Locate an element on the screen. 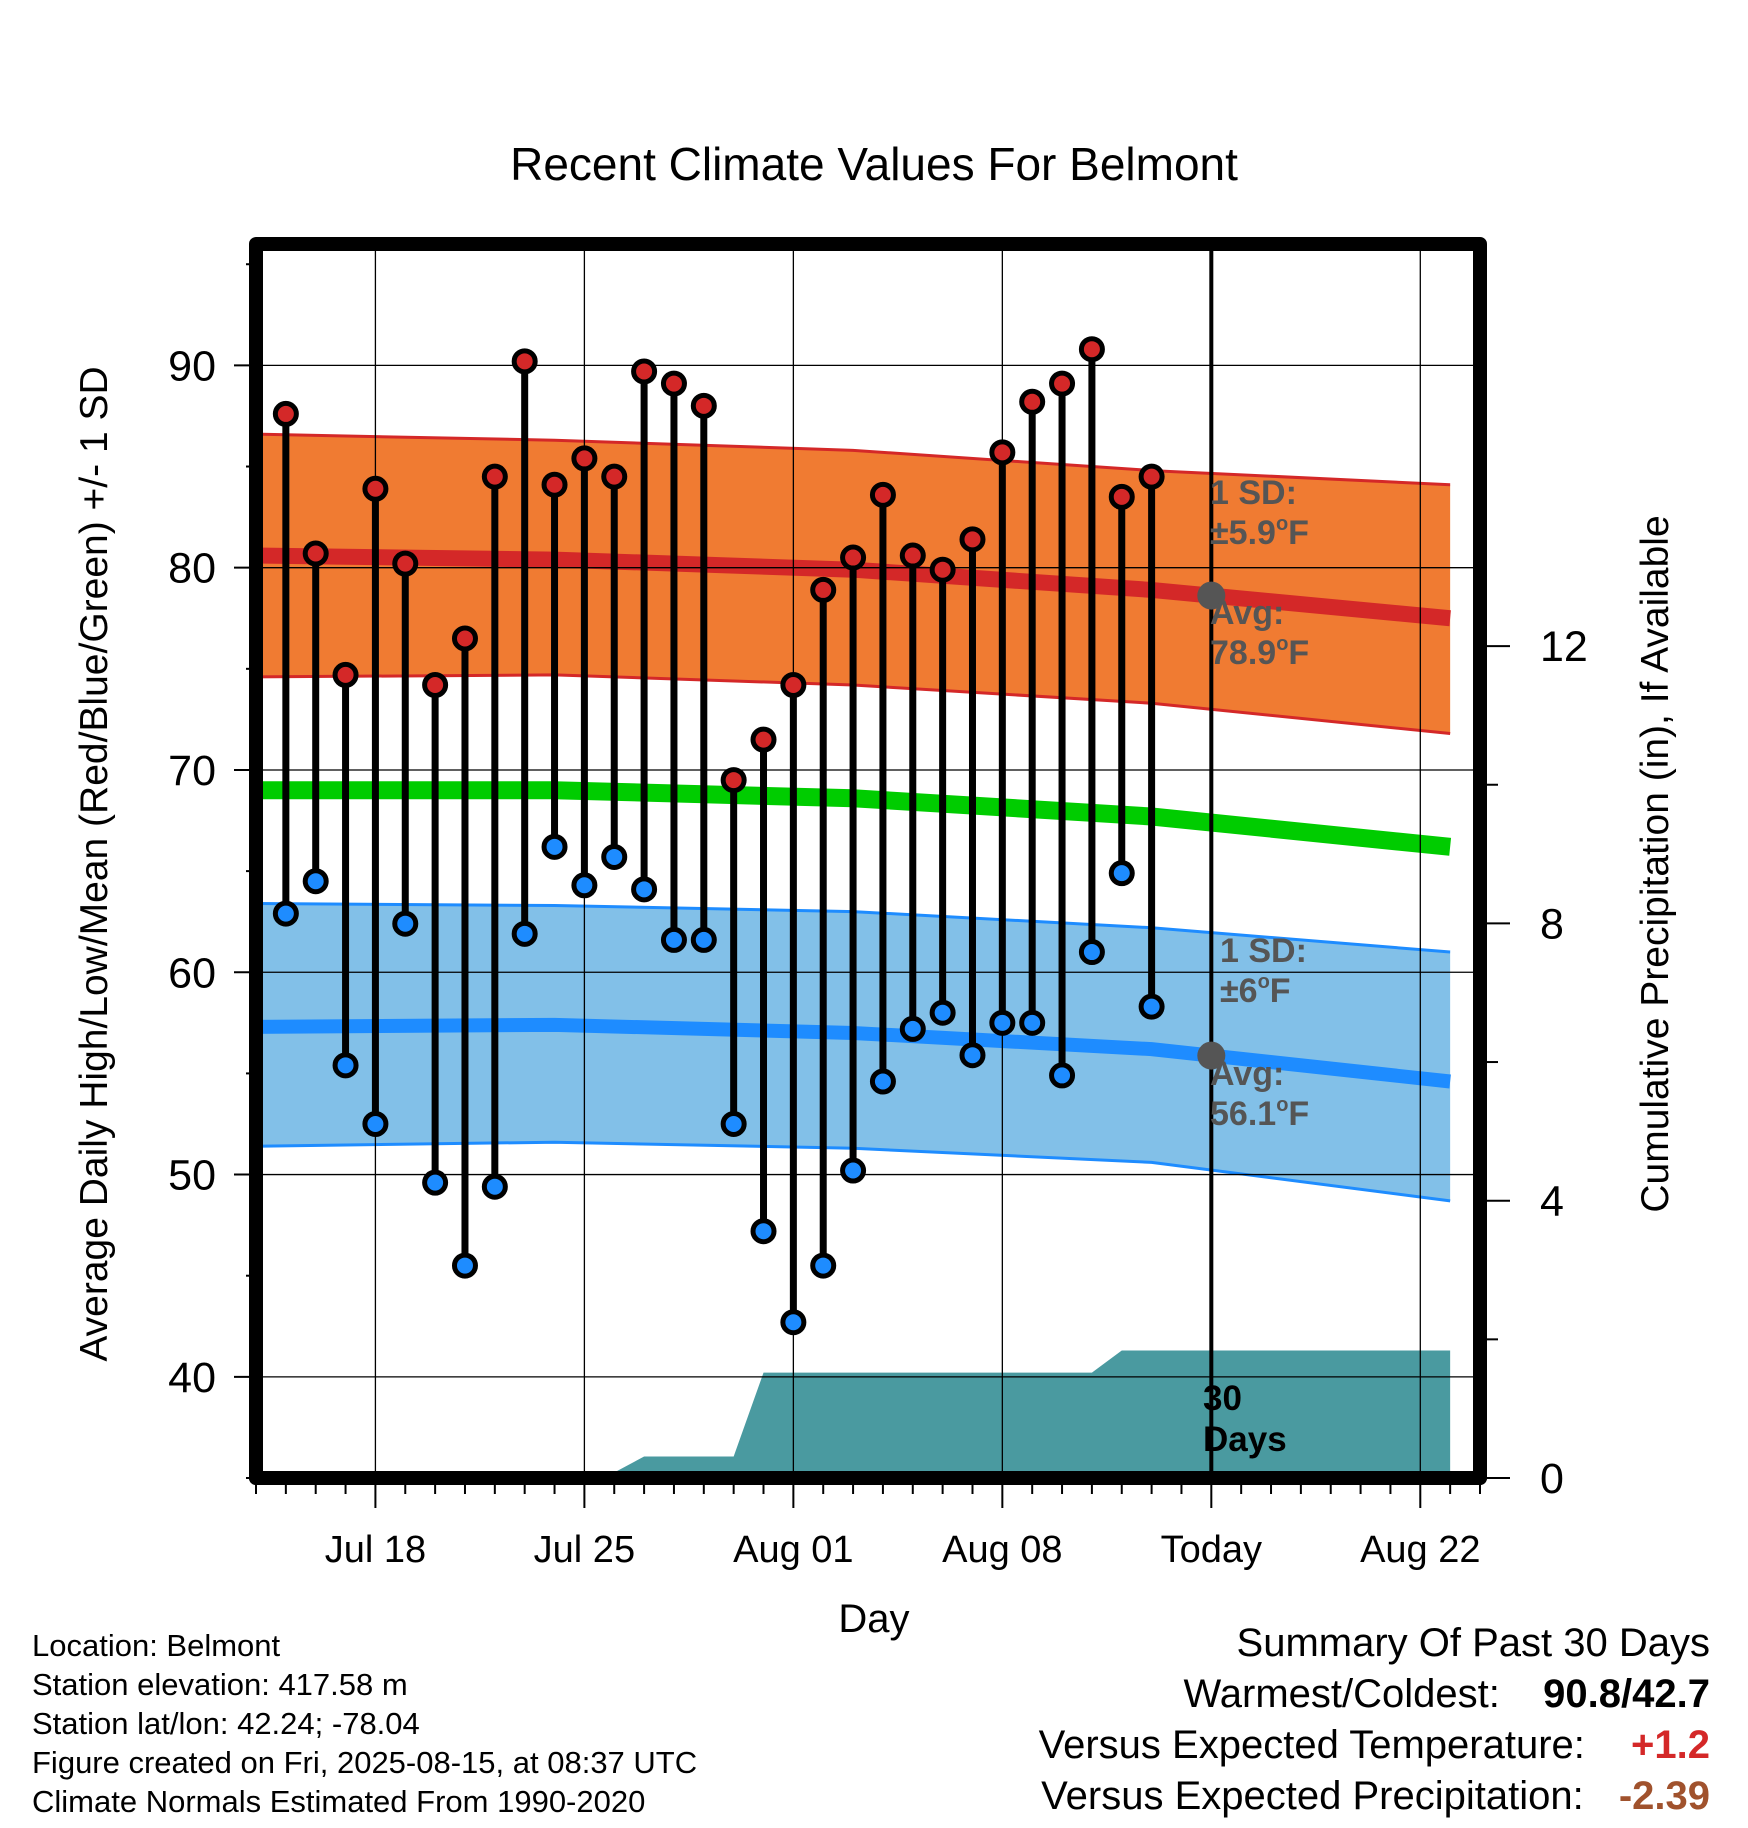 This screenshot has height=1828, width=1748. x-tick-label: Jul 18 is located at coordinates (375, 1550).